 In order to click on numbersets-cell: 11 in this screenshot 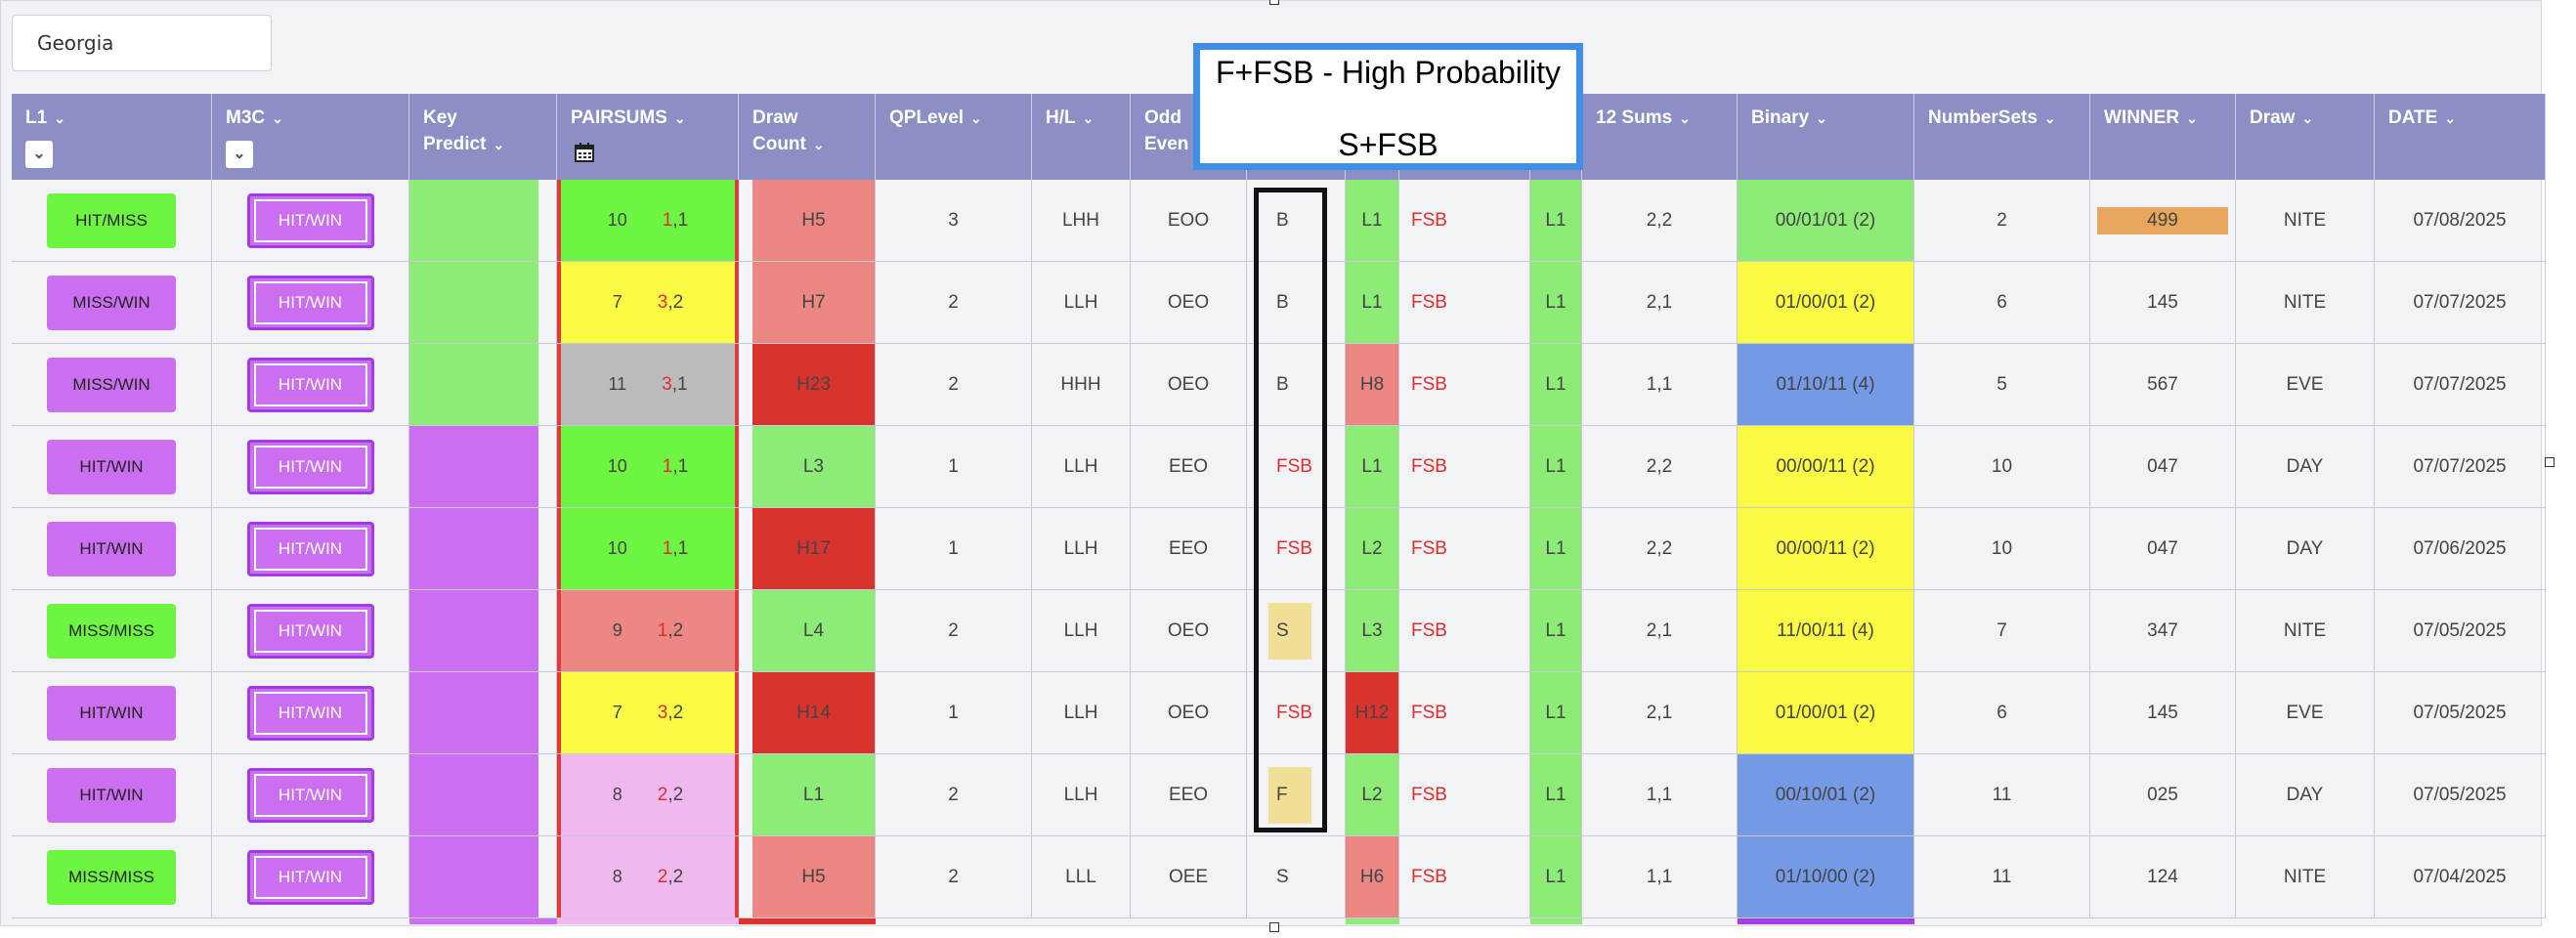, I will do `click(2002, 876)`.